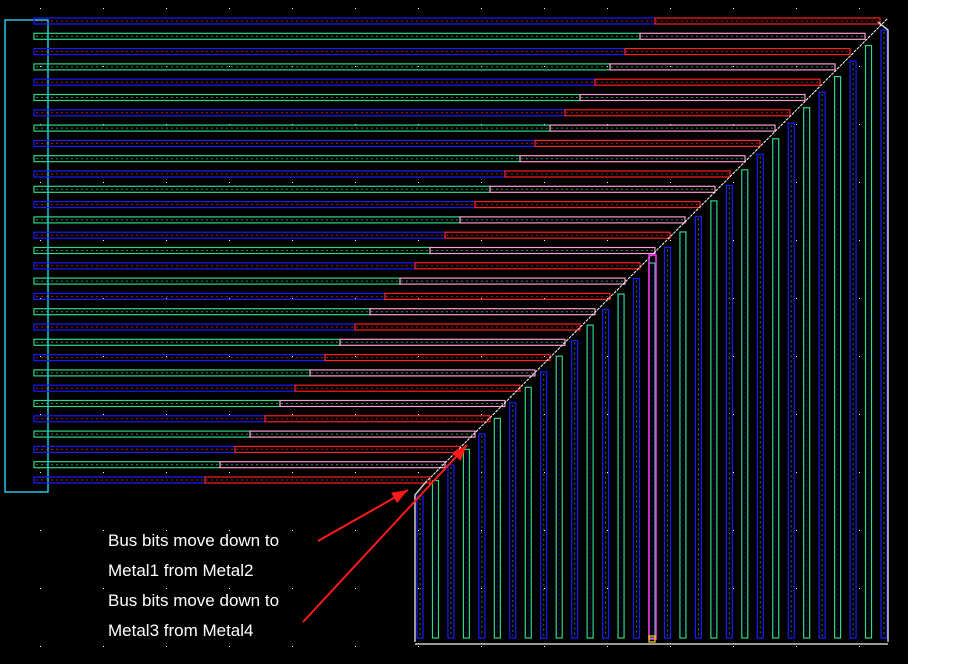 This screenshot has width=960, height=664. I want to click on callout-arrows, so click(385, 533).